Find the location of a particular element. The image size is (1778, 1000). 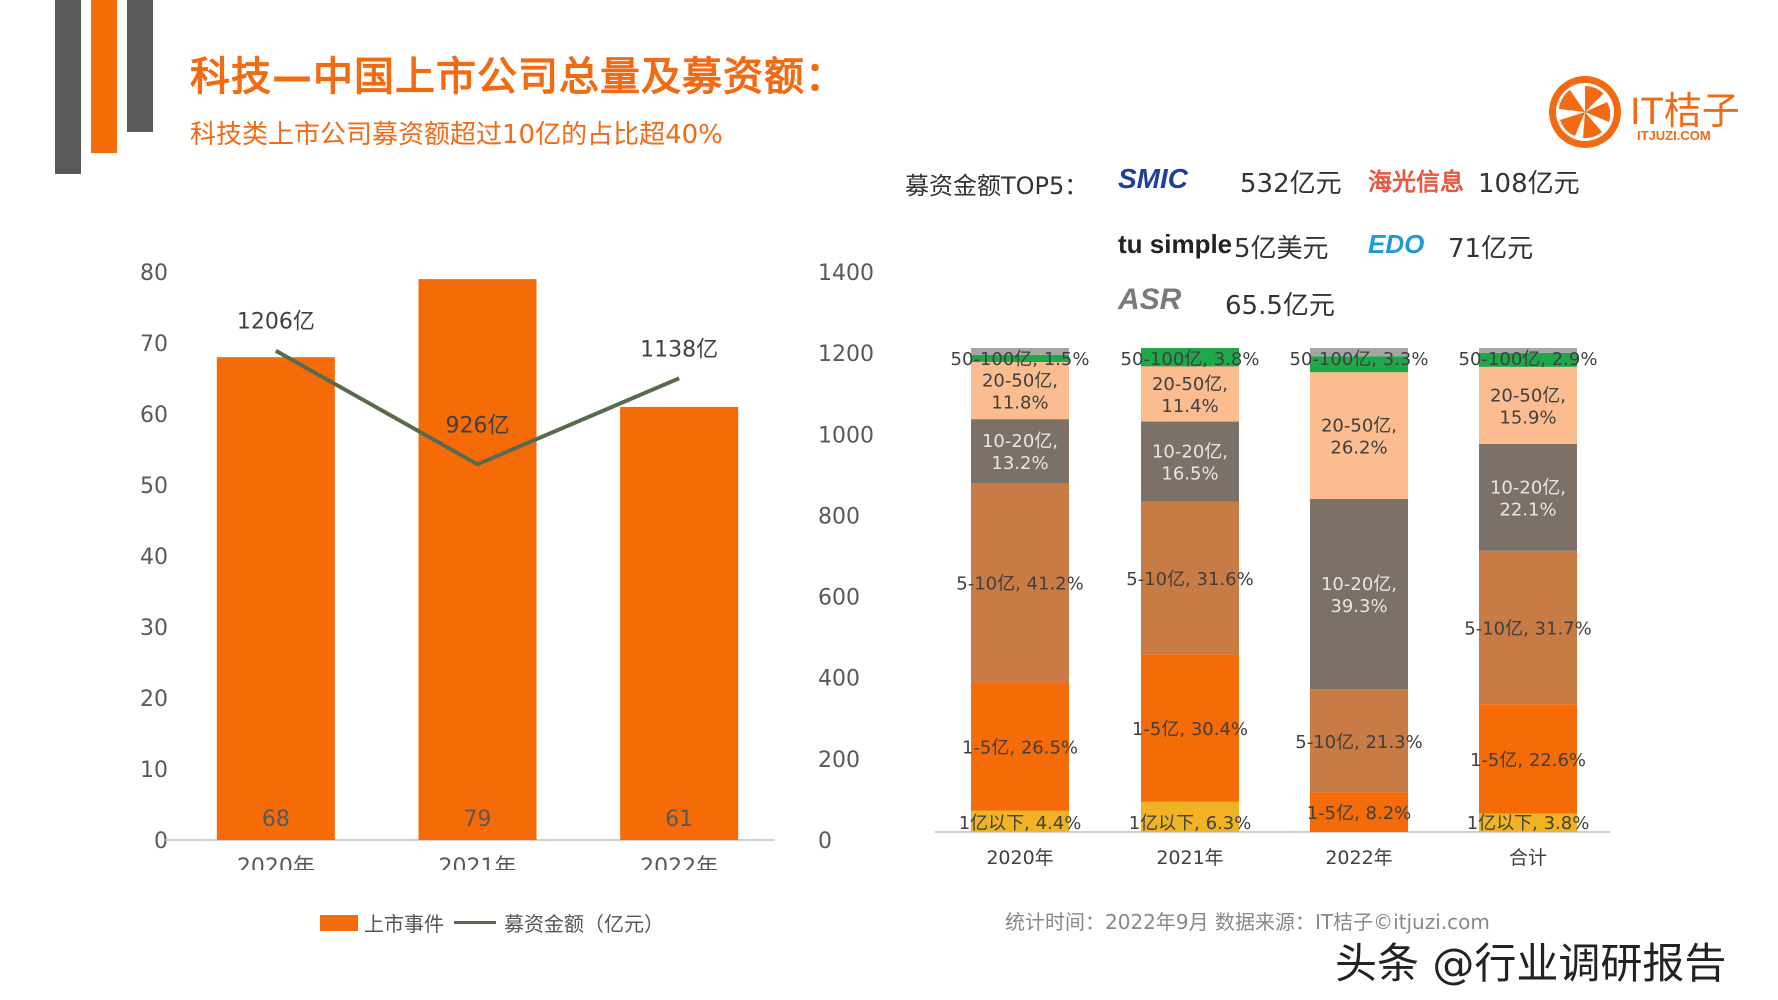

segment-data-label: 1-5亿, 8.2% is located at coordinates (1359, 813).